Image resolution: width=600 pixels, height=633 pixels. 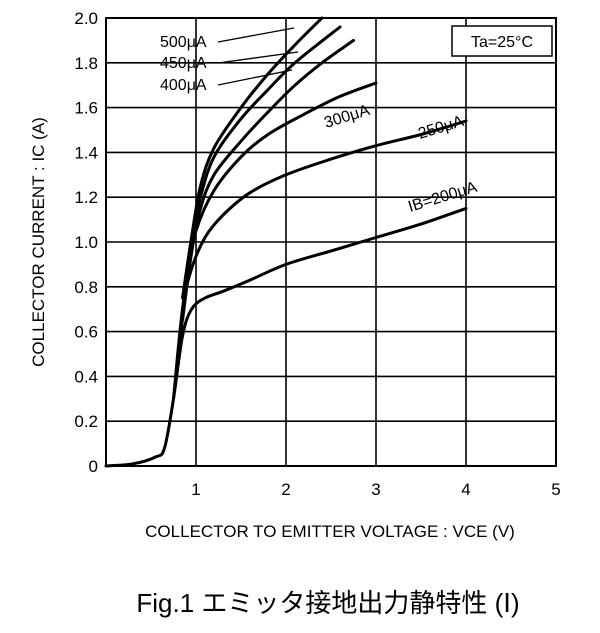 I want to click on y-tick-label: 0.8, so click(x=86, y=287).